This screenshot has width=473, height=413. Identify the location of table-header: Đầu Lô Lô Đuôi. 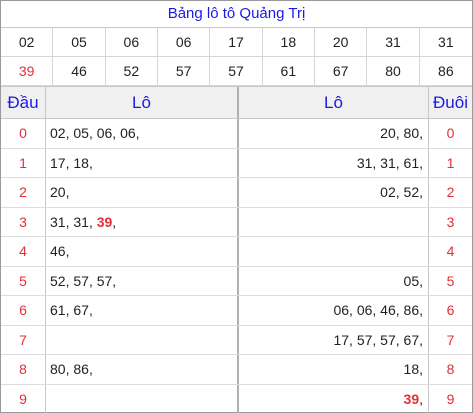
(236, 102).